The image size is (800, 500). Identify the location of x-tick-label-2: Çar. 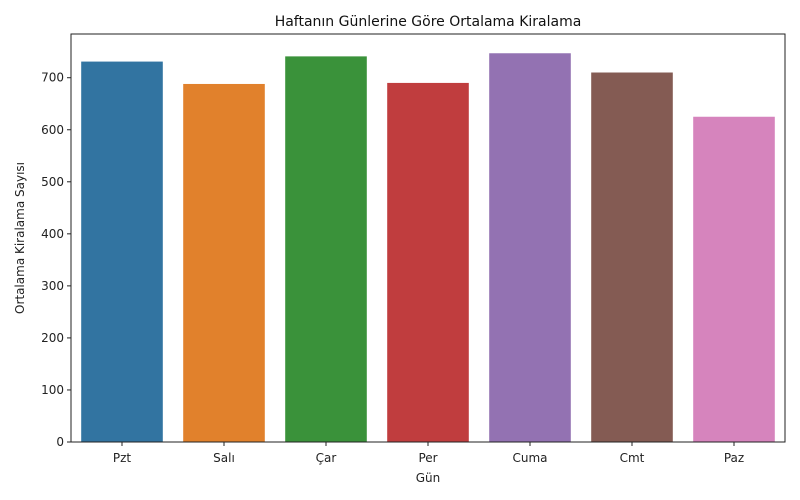
(326, 458).